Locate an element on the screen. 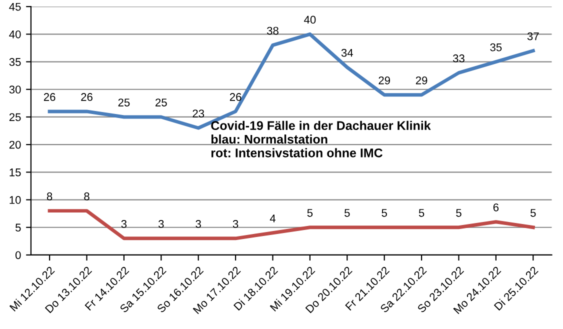  annotation: rot: Intensivstation ohne IMC is located at coordinates (297, 153).